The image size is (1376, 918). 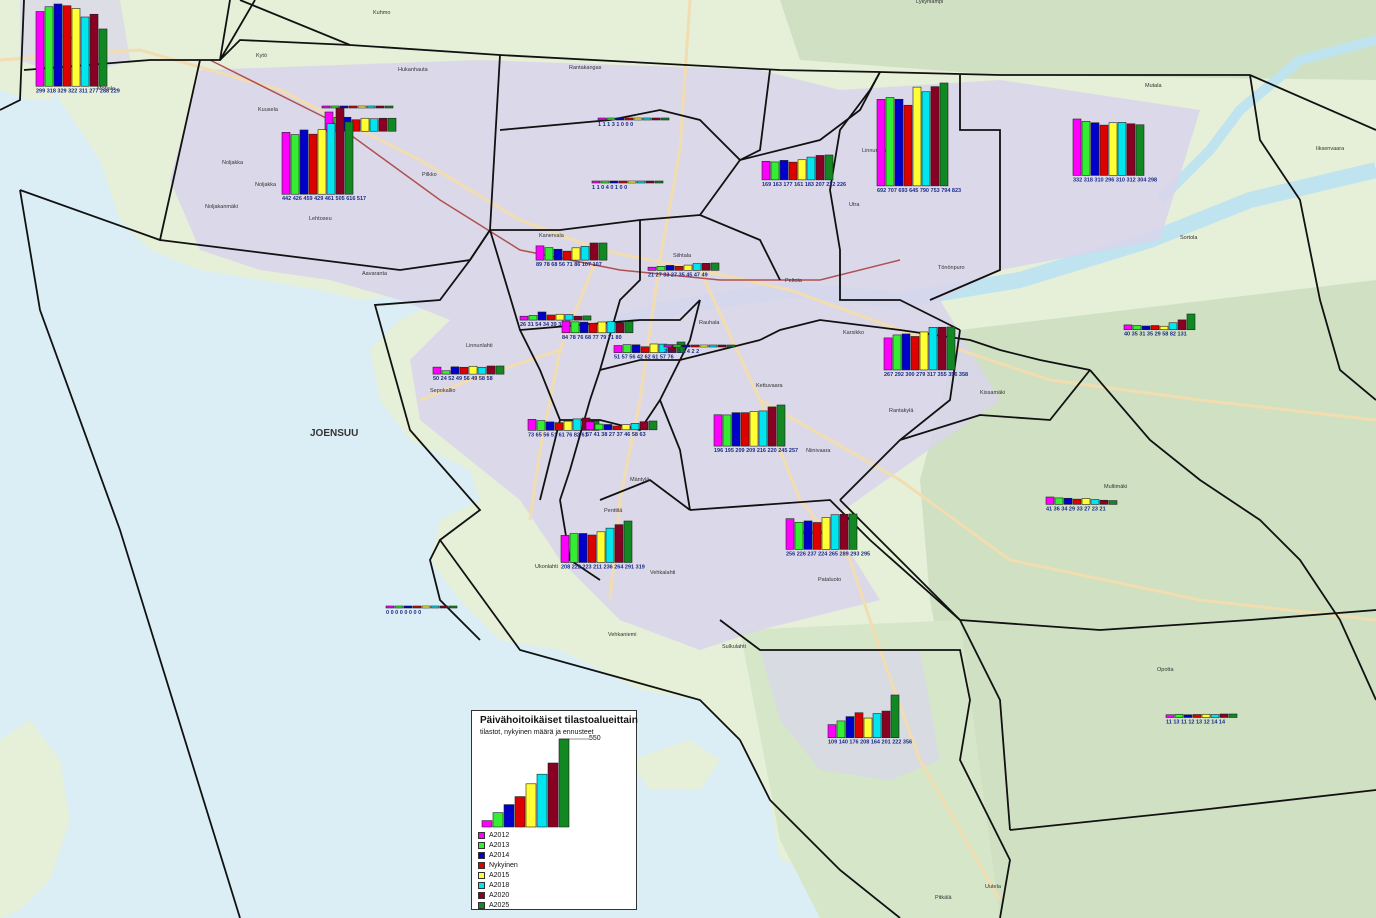 I want to click on place-label: Multimäki, so click(x=1115, y=487).